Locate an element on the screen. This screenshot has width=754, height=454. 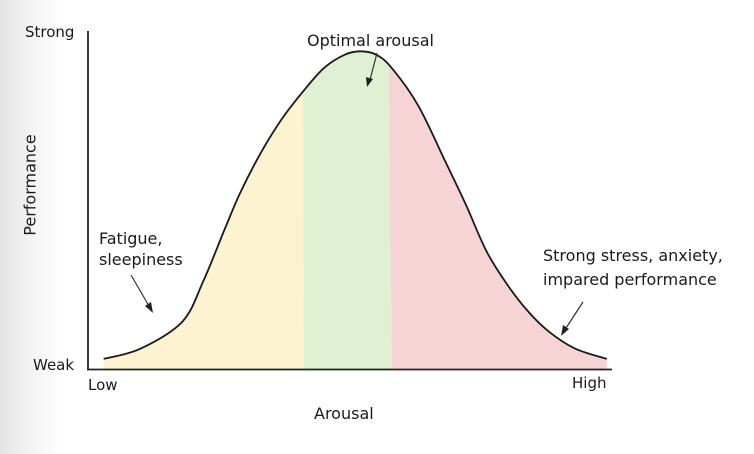
y-axis-title: Performance is located at coordinates (30, 185).